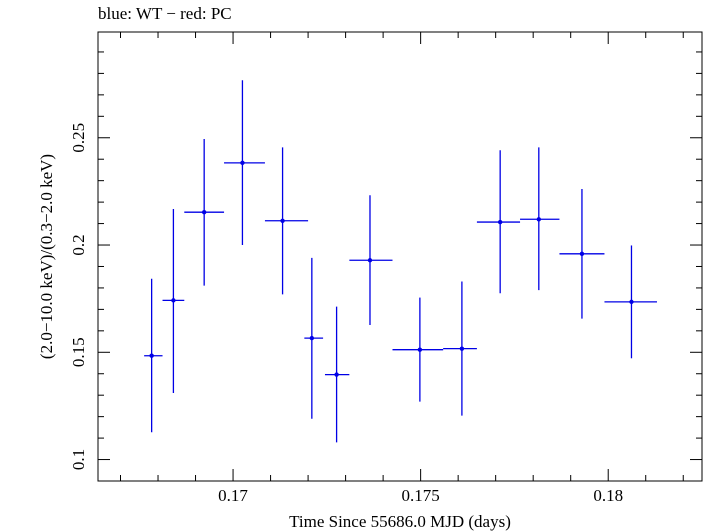 The width and height of the screenshot is (705, 532). Describe the element at coordinates (165, 13) in the screenshot. I see `chart-title: blue: WT − red: PC` at that location.